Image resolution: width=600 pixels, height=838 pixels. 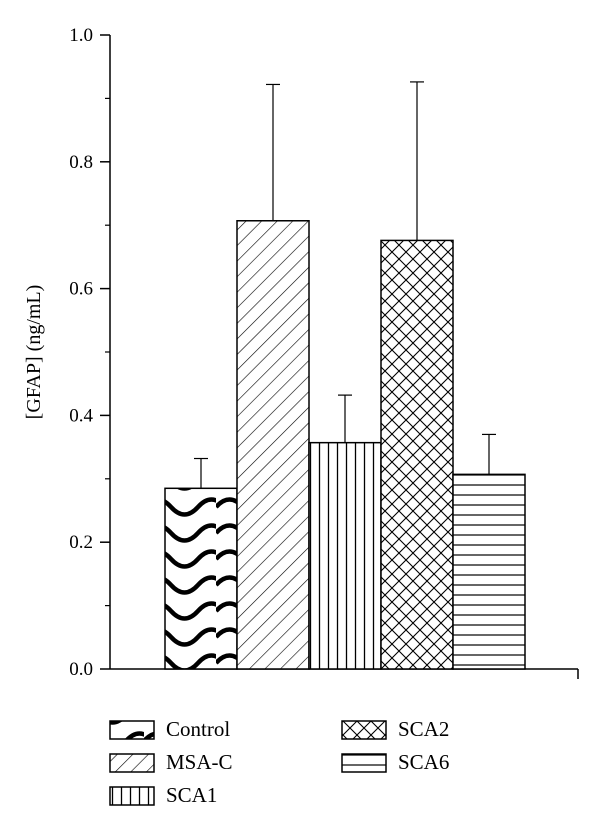 What do you see at coordinates (489, 571) in the screenshot?
I see `bar-sca6` at bounding box center [489, 571].